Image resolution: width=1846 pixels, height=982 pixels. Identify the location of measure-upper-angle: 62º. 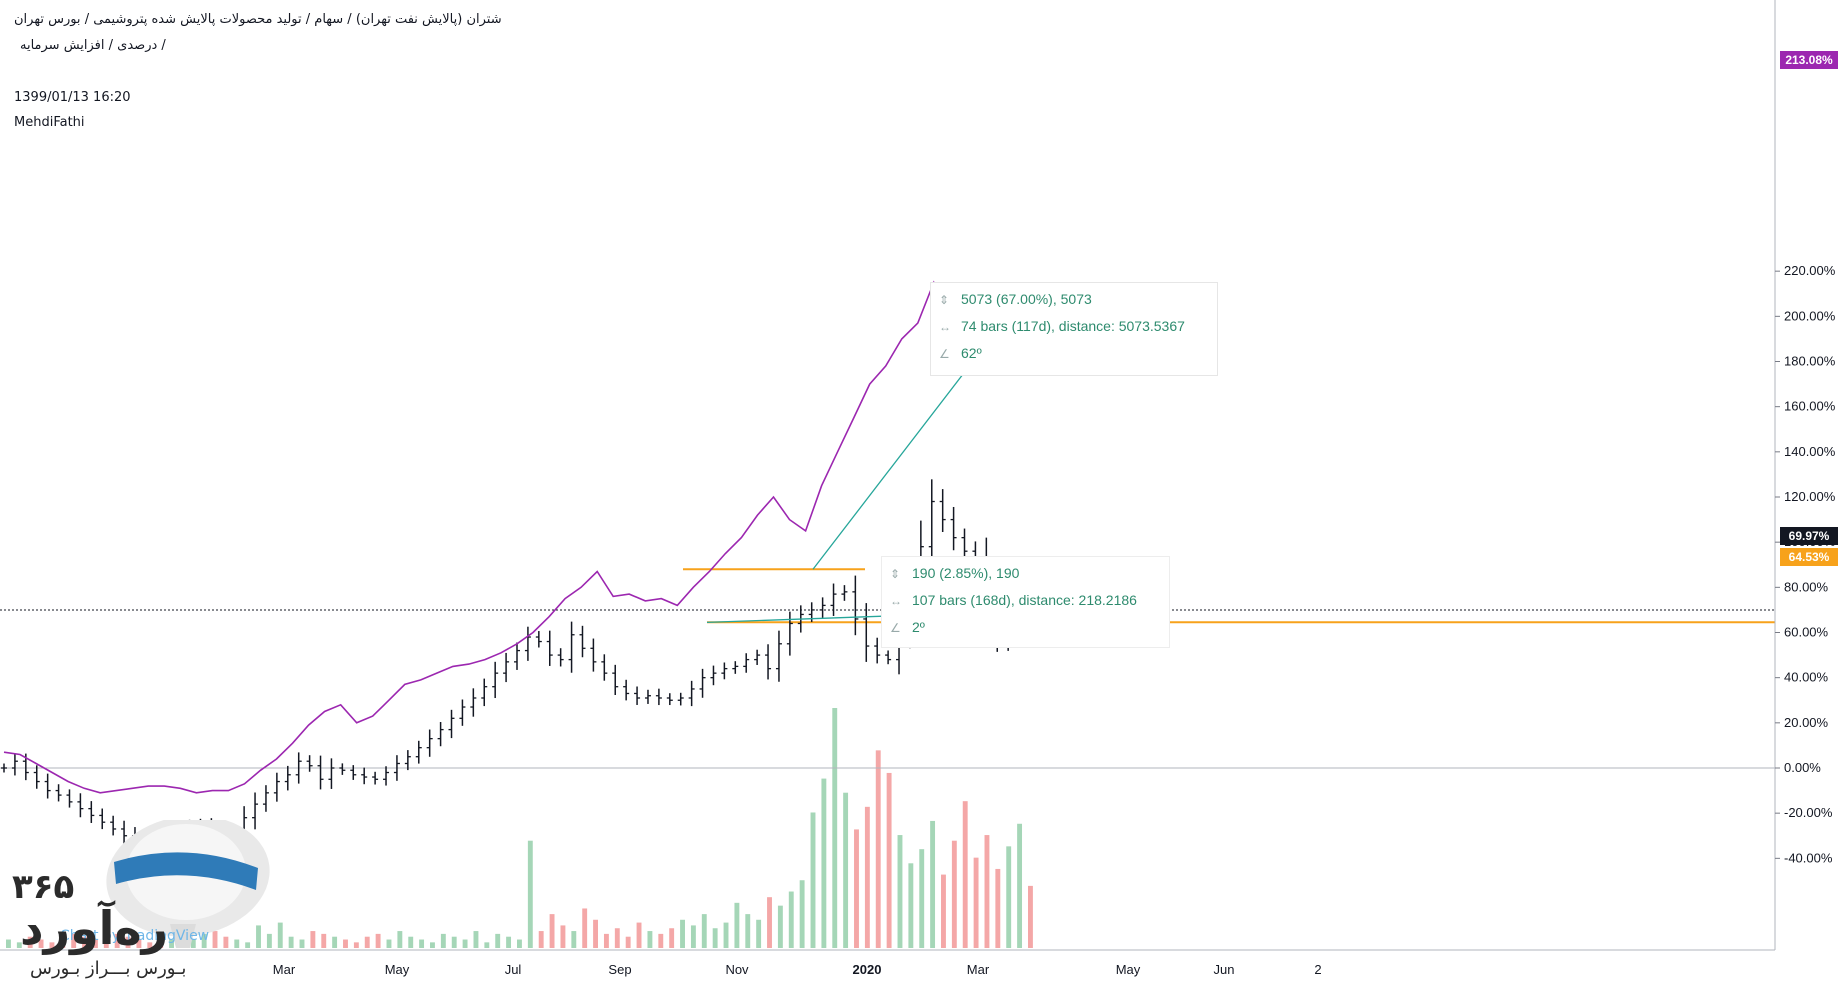
(971, 353).